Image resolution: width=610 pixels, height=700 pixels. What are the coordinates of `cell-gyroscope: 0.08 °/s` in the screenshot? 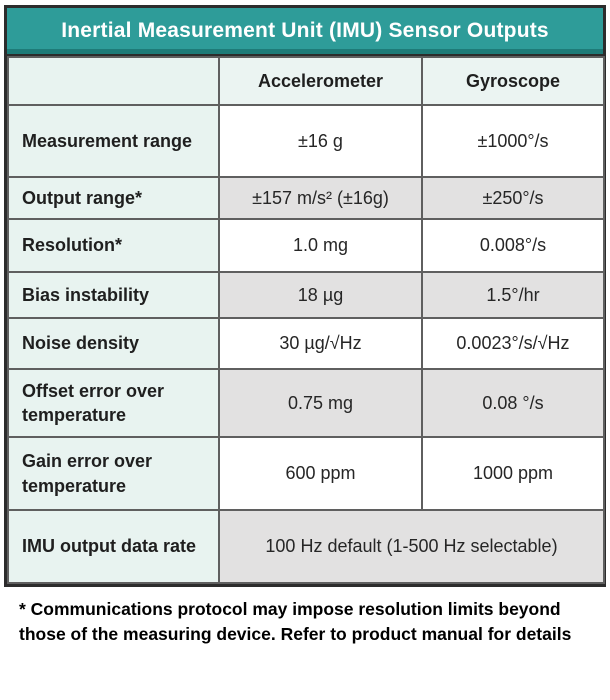 It's located at (513, 403).